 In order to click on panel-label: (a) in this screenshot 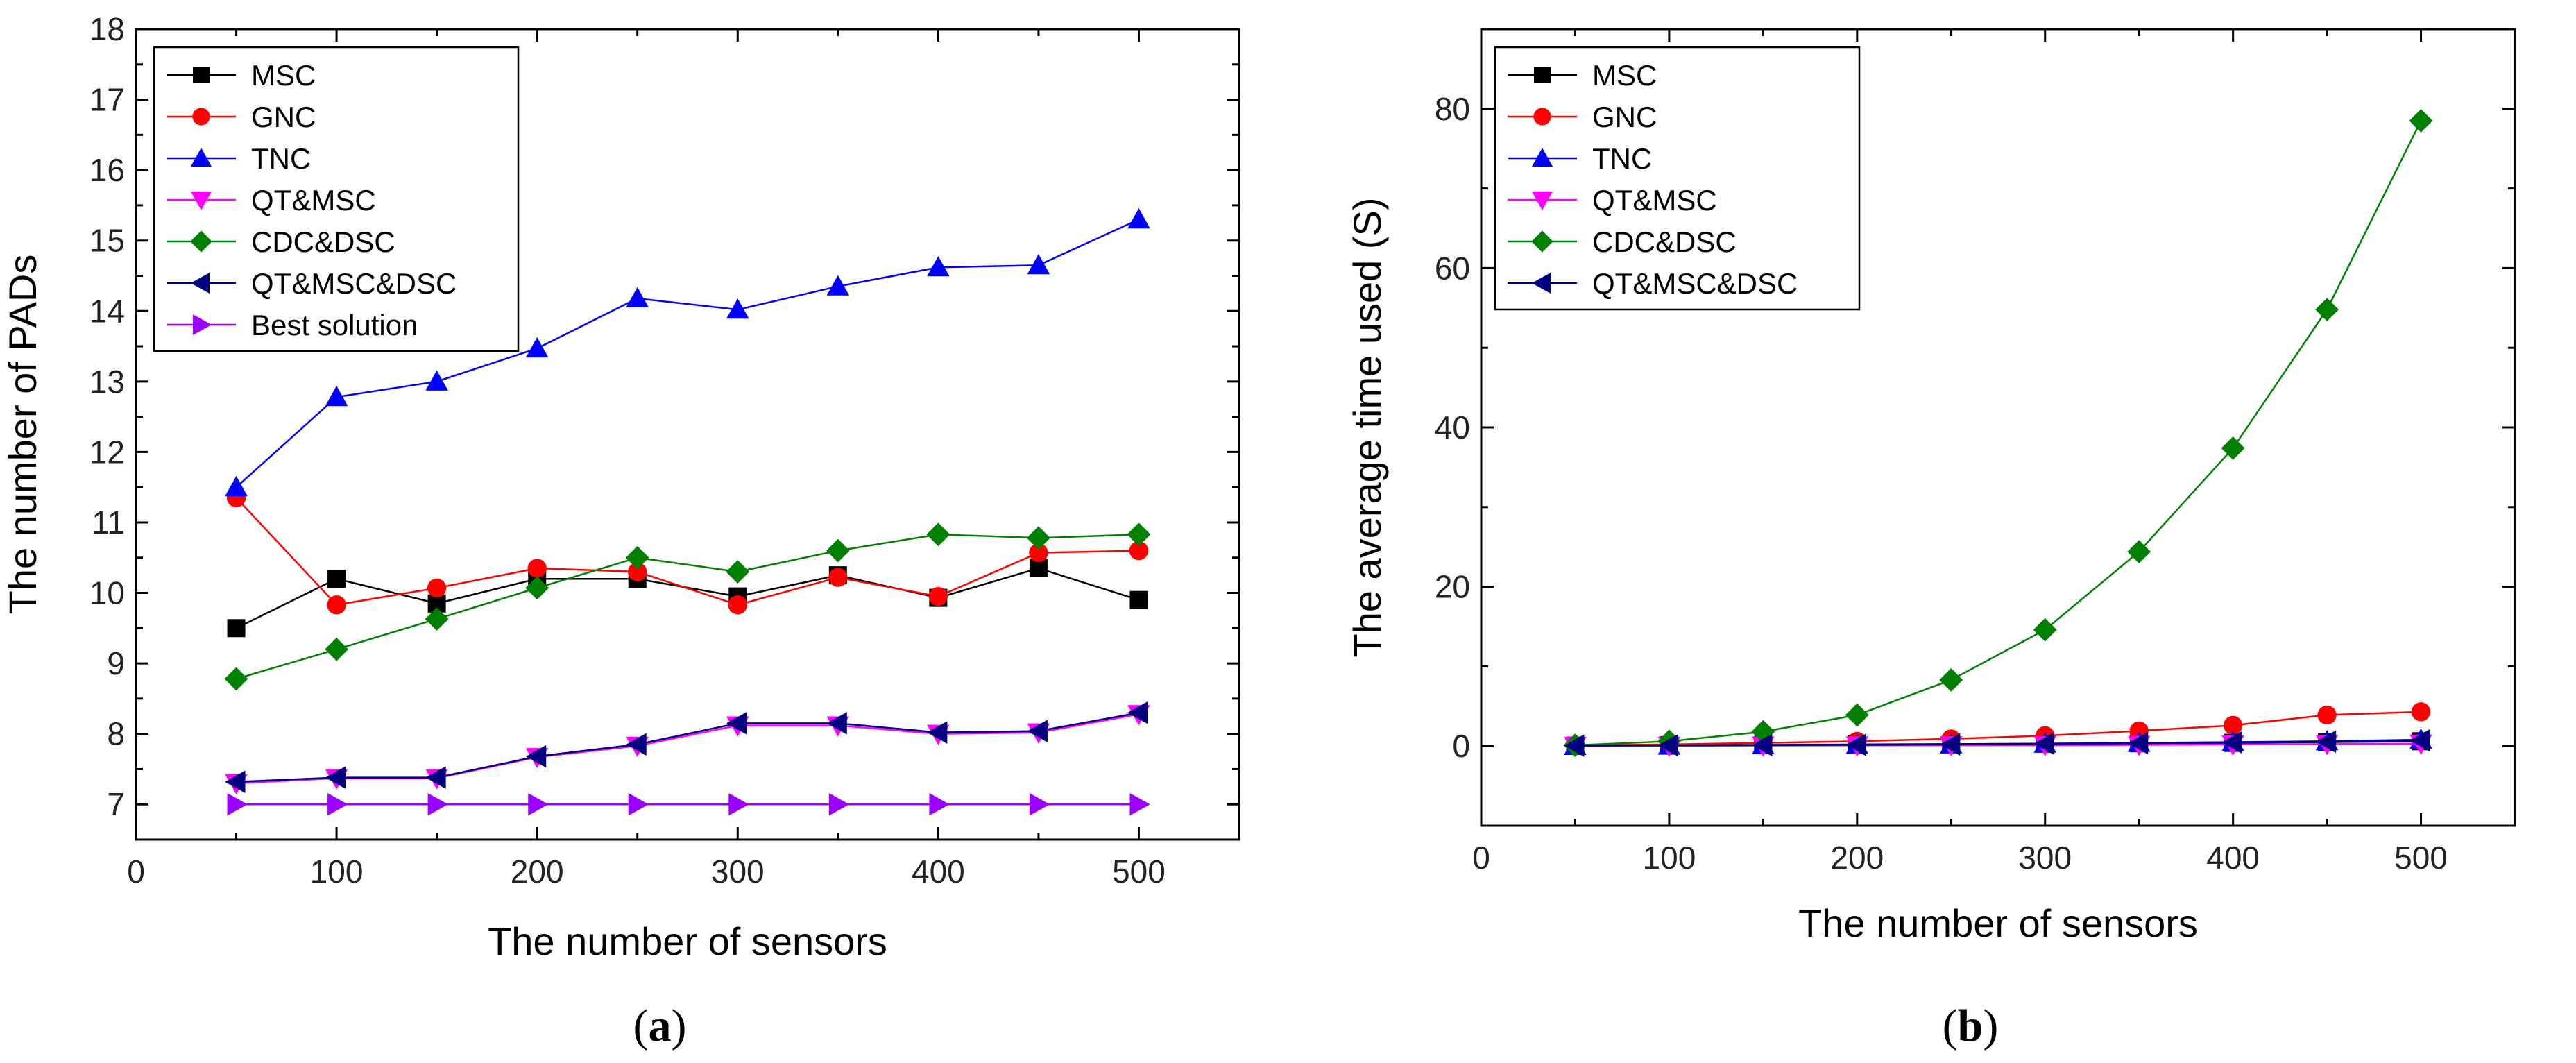, I will do `click(660, 1026)`.